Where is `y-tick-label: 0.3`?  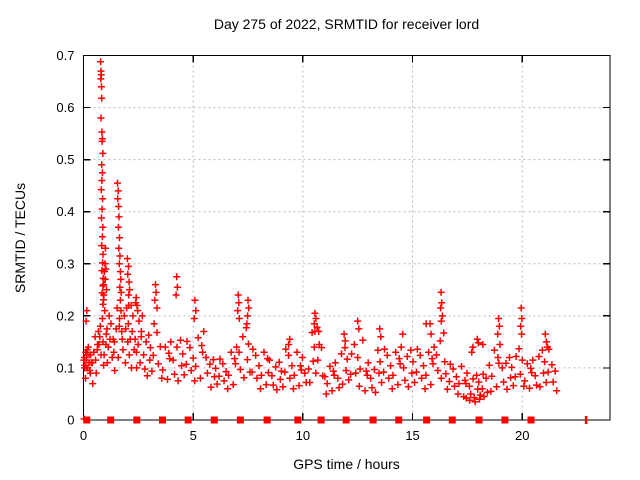 y-tick-label: 0.3 is located at coordinates (65, 263).